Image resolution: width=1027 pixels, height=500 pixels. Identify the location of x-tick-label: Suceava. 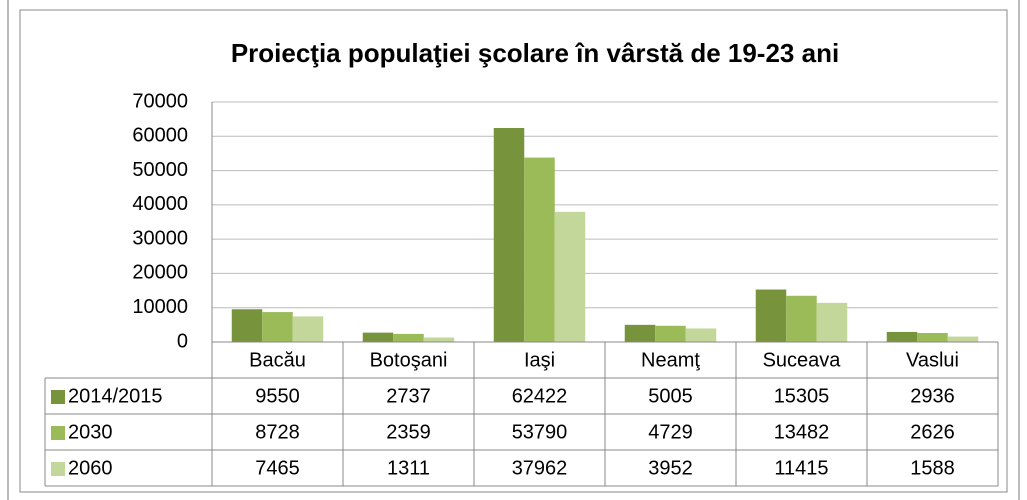
(802, 360).